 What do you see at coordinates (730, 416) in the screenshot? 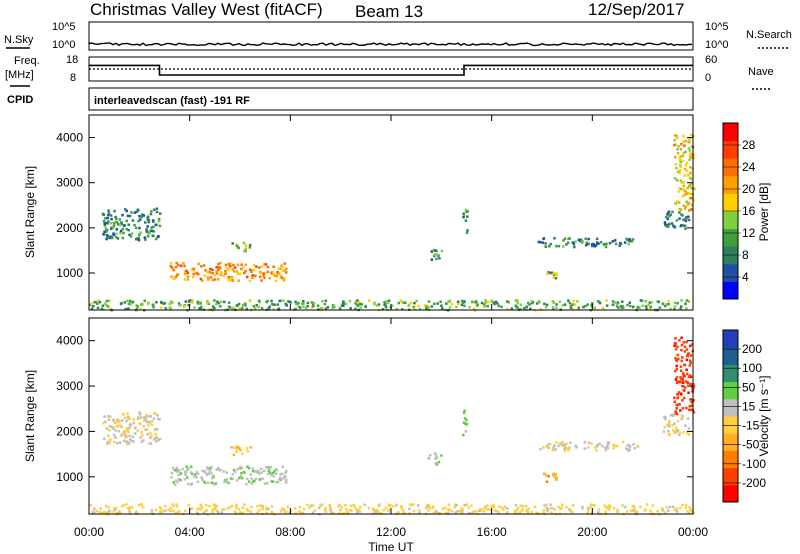
I see `colorbar-frame` at bounding box center [730, 416].